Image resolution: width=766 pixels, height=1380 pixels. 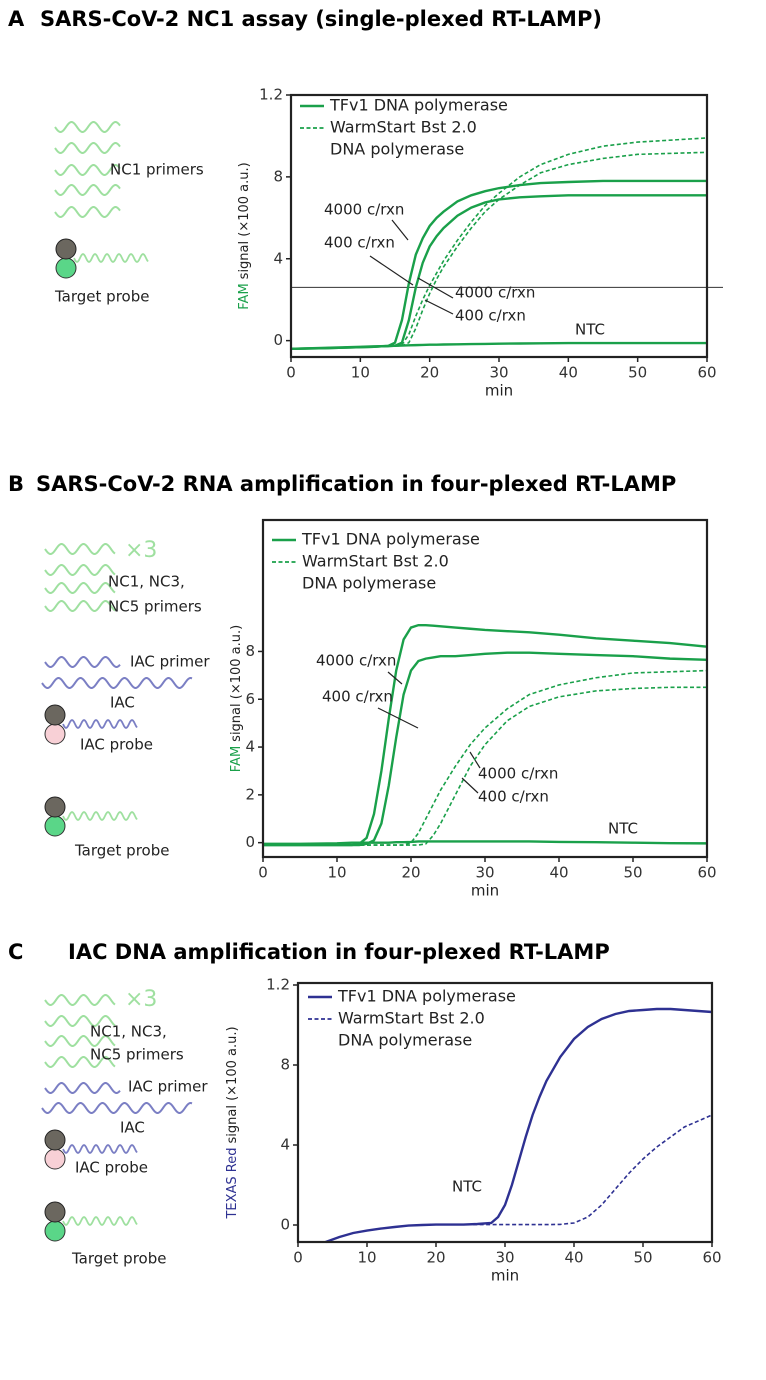 What do you see at coordinates (16, 19) in the screenshot?
I see `panel-letter: A` at bounding box center [16, 19].